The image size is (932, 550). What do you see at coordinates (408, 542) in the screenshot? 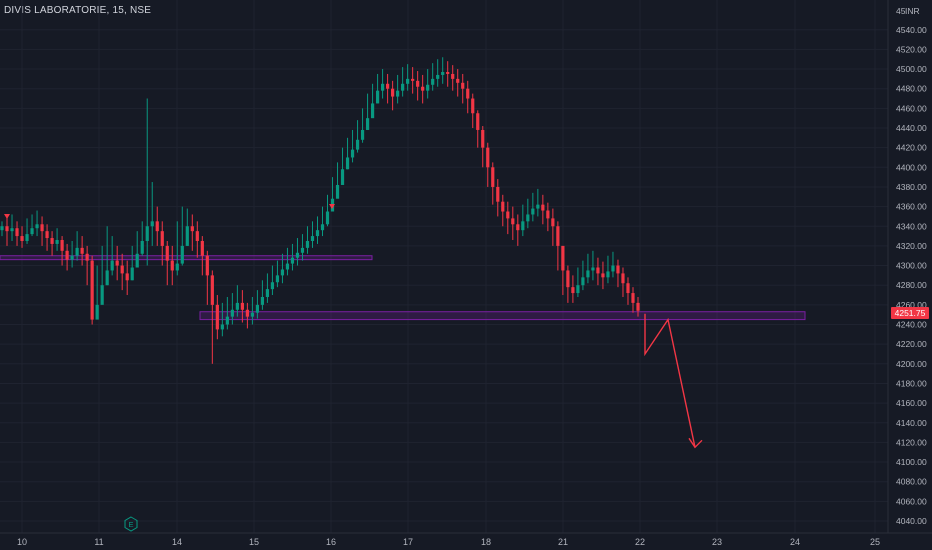
I see `x-tick-label: 17` at bounding box center [408, 542].